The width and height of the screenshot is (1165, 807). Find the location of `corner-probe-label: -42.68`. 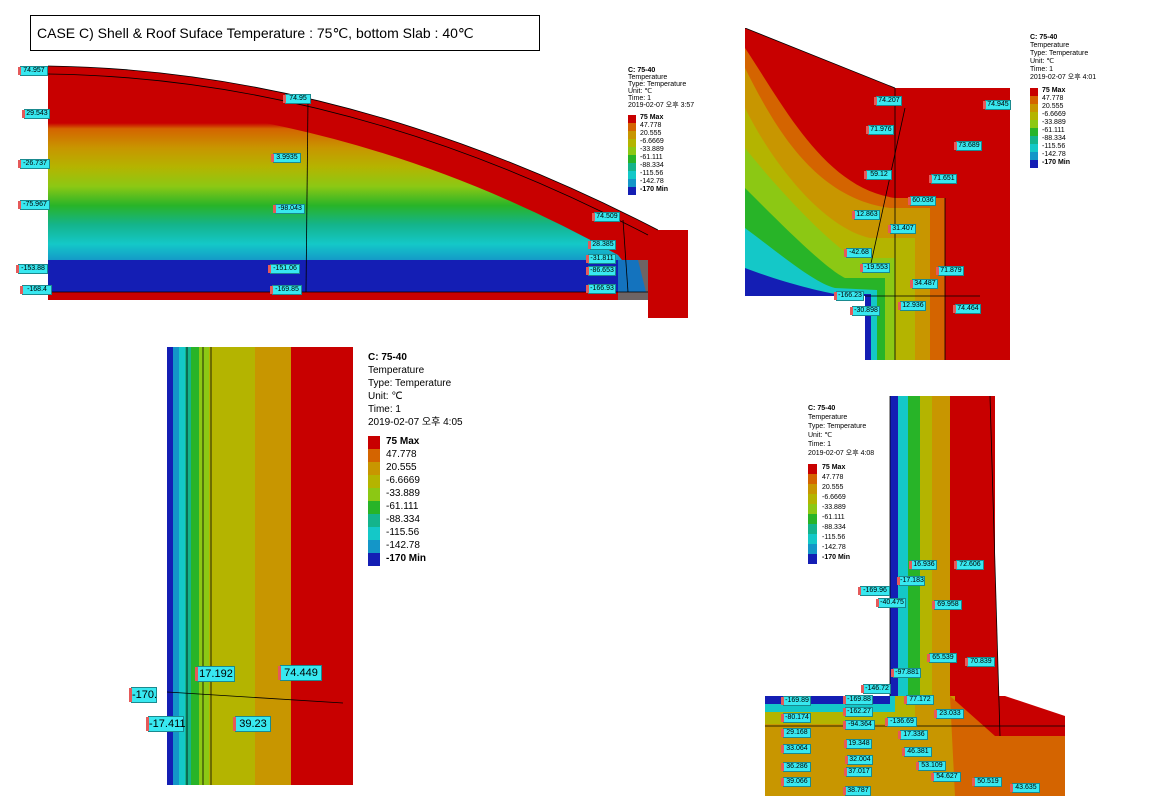

corner-probe-label: -42.68 is located at coordinates (858, 253).